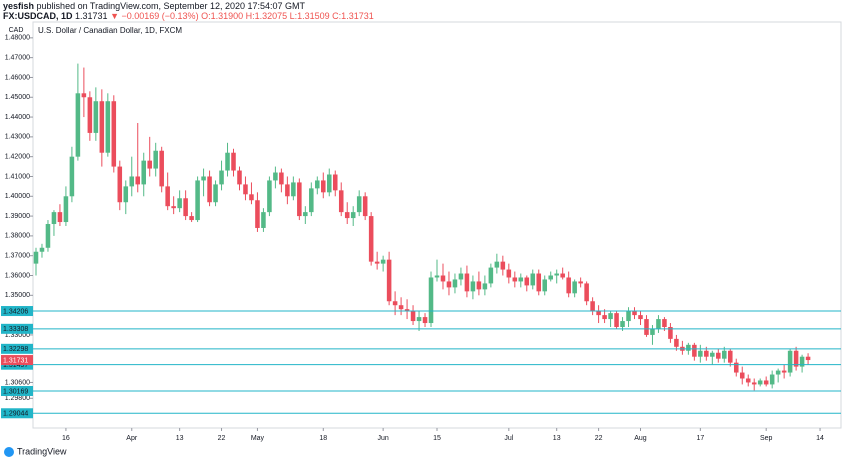 This screenshot has width=844, height=463. What do you see at coordinates (17, 295) in the screenshot?
I see `y-tick-label: 1.35000` at bounding box center [17, 295].